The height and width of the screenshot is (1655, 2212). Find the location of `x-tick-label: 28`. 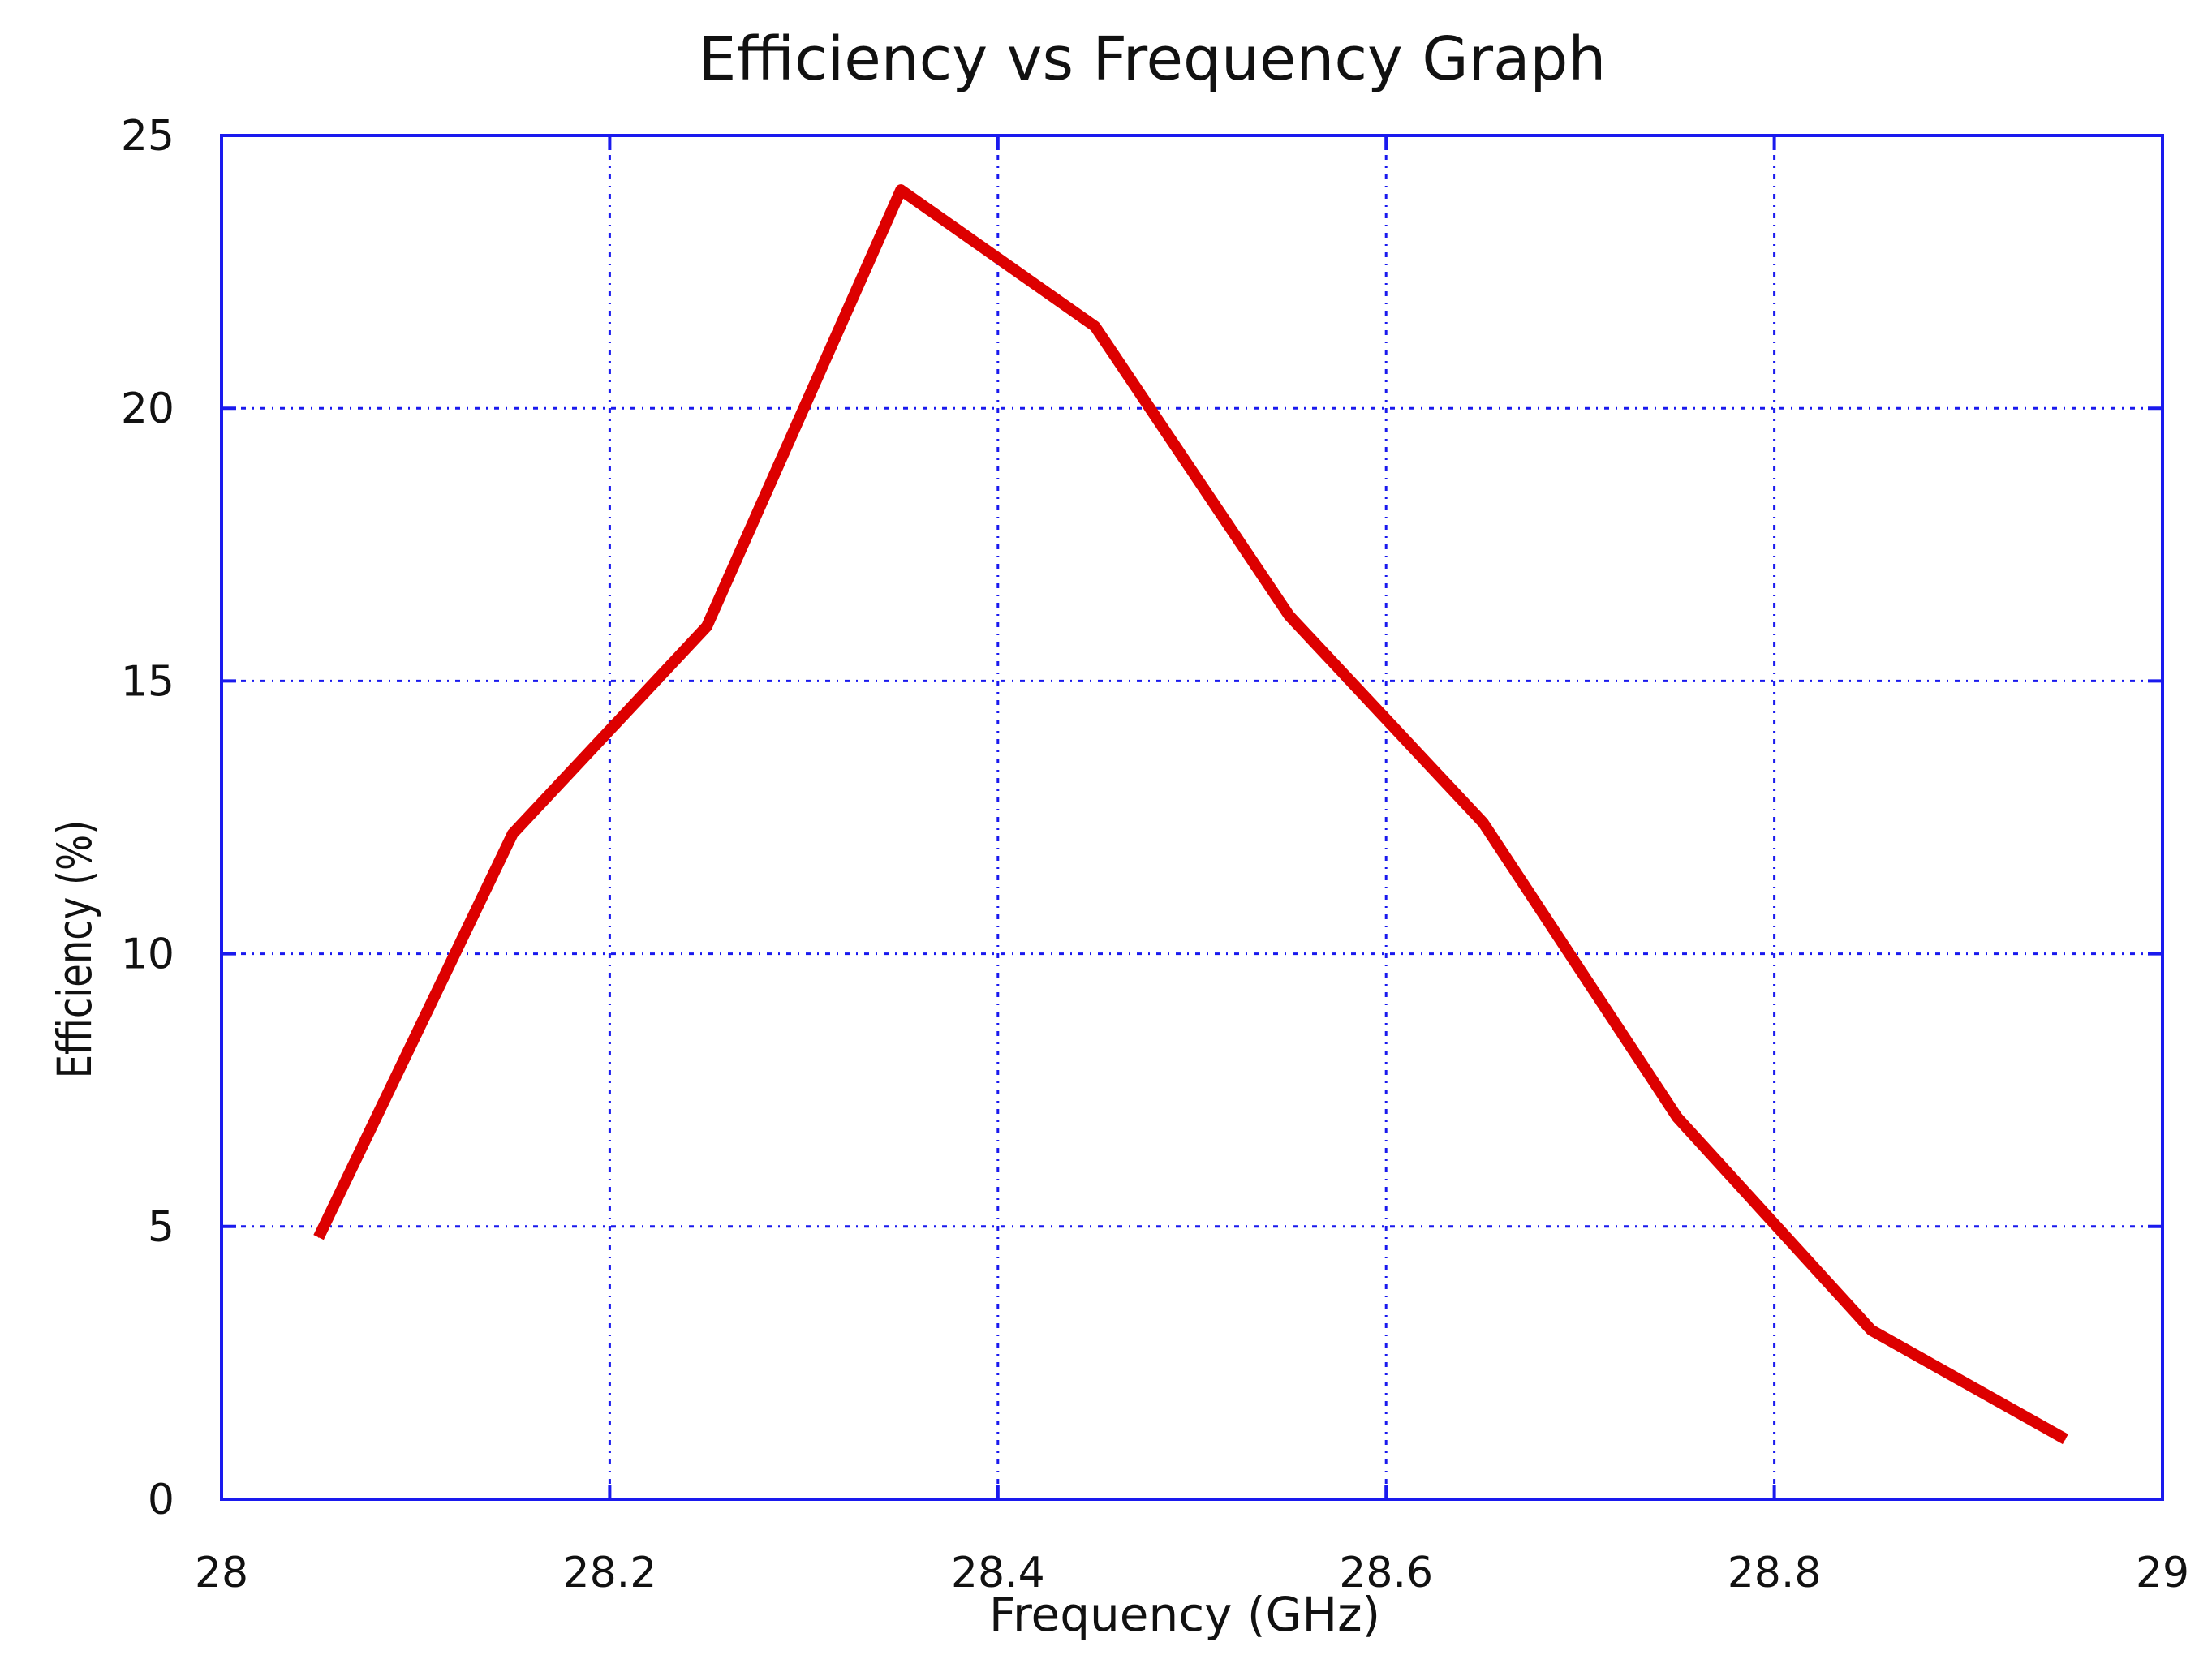

x-tick-label: 28 is located at coordinates (221, 1573).